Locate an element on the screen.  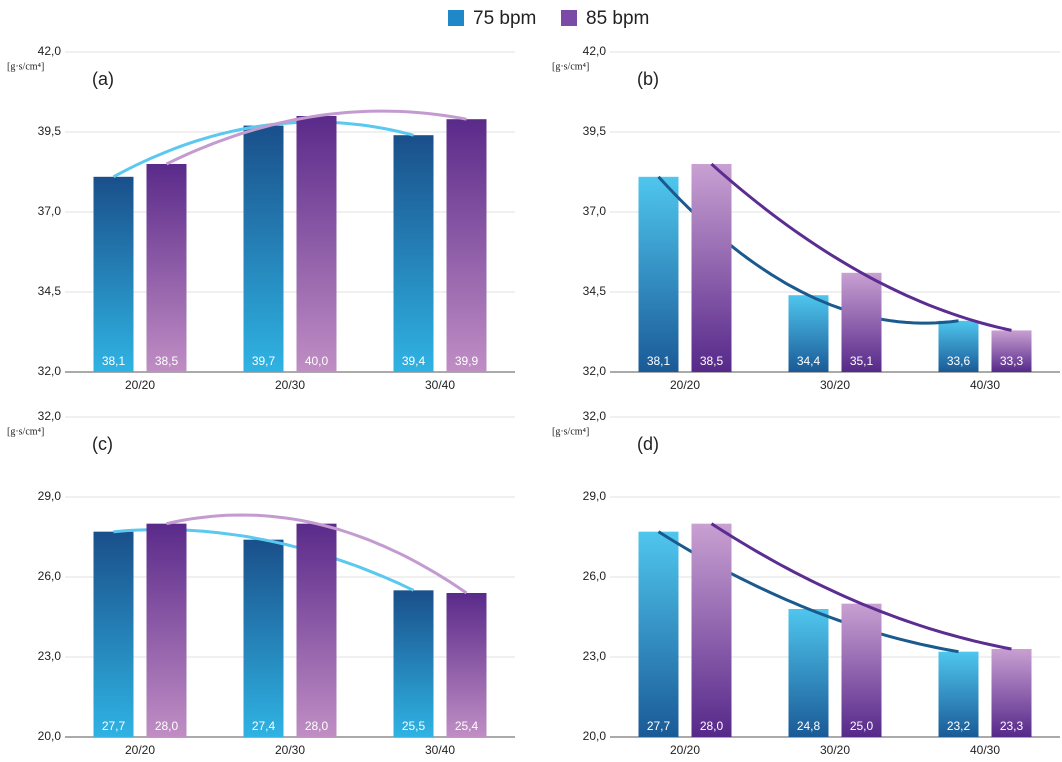
value-label: 33,6 is located at coordinates (959, 361).